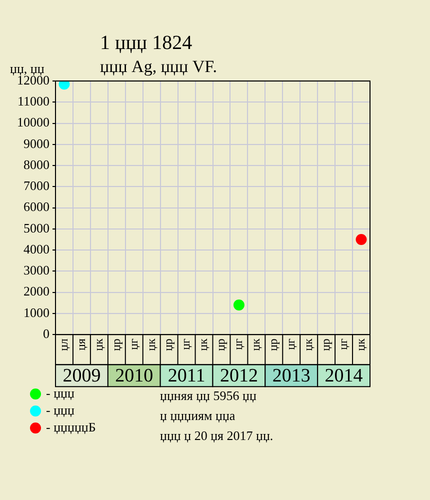  I want to click on y-tick-label: 9000, so click(37, 143).